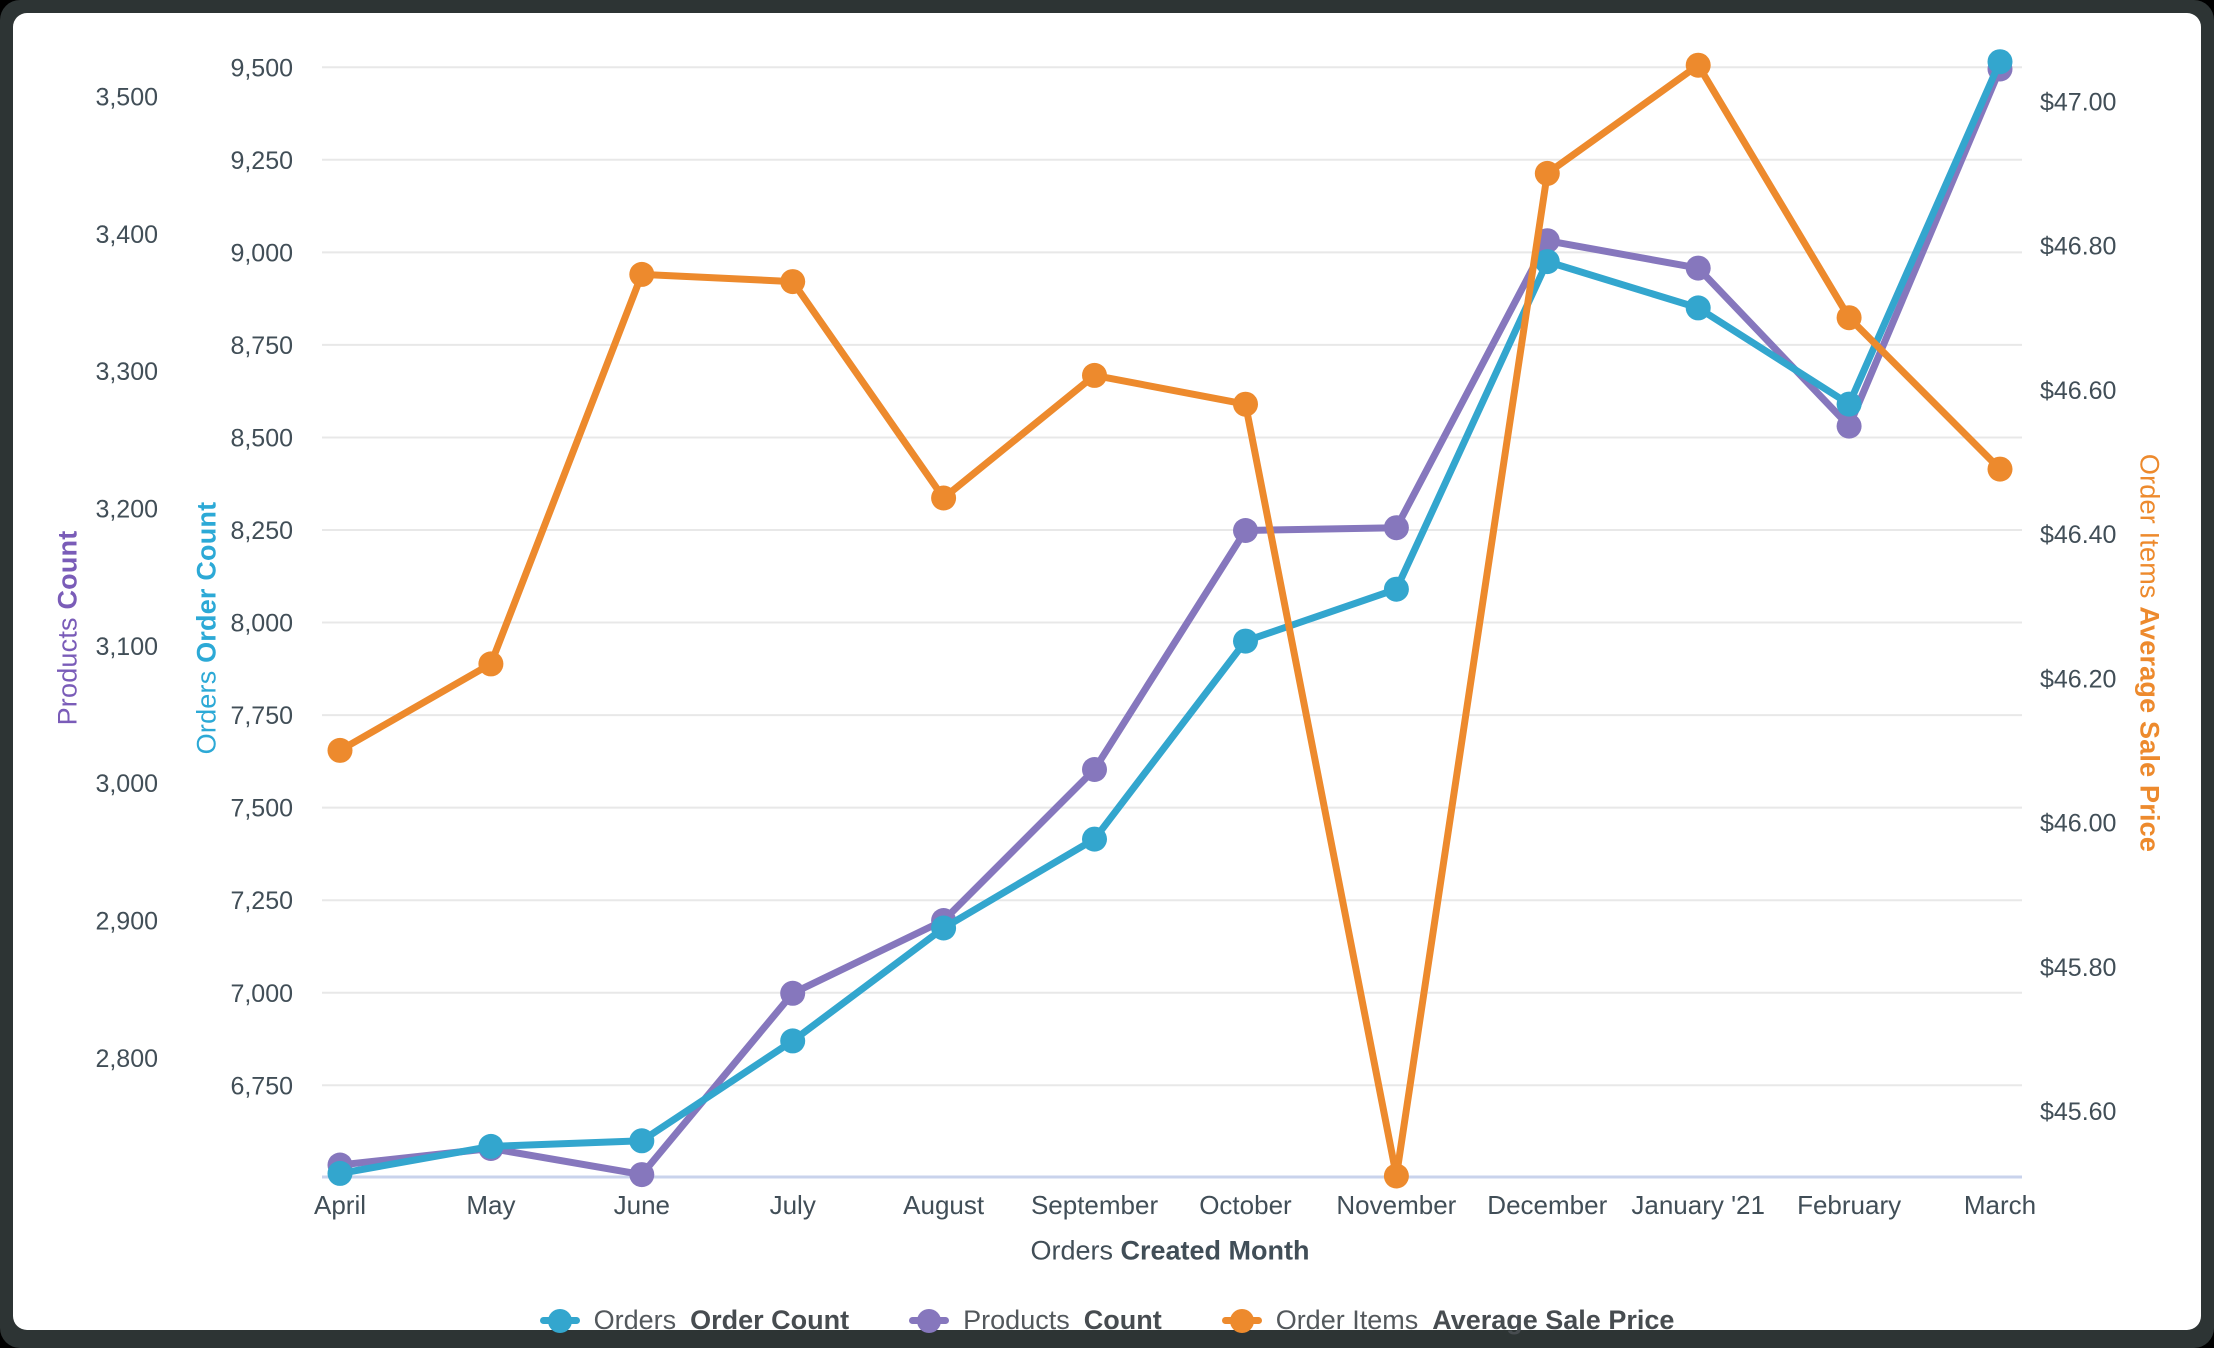  What do you see at coordinates (126, 784) in the screenshot?
I see `products-axis-tick-label: 3,000` at bounding box center [126, 784].